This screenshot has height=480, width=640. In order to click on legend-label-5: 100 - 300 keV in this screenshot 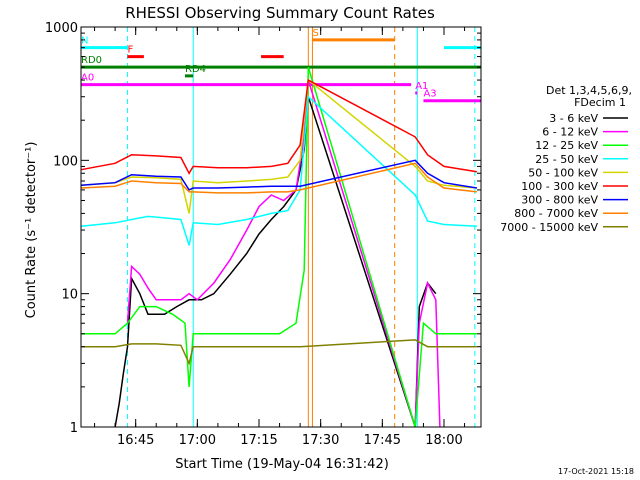, I will do `click(559, 186)`.